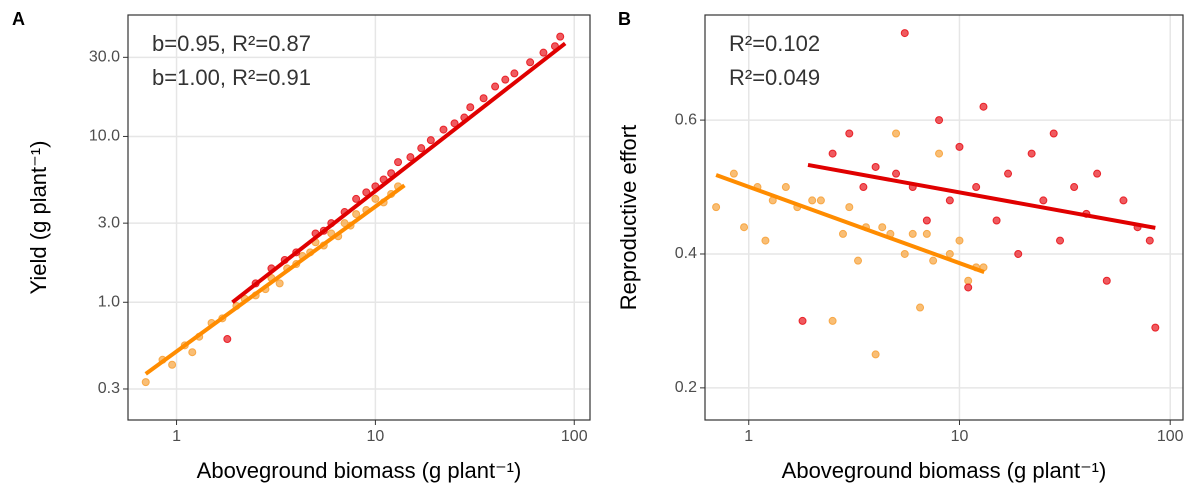 This screenshot has width=1199, height=493. I want to click on annotation: R²=0.049, so click(774, 77).